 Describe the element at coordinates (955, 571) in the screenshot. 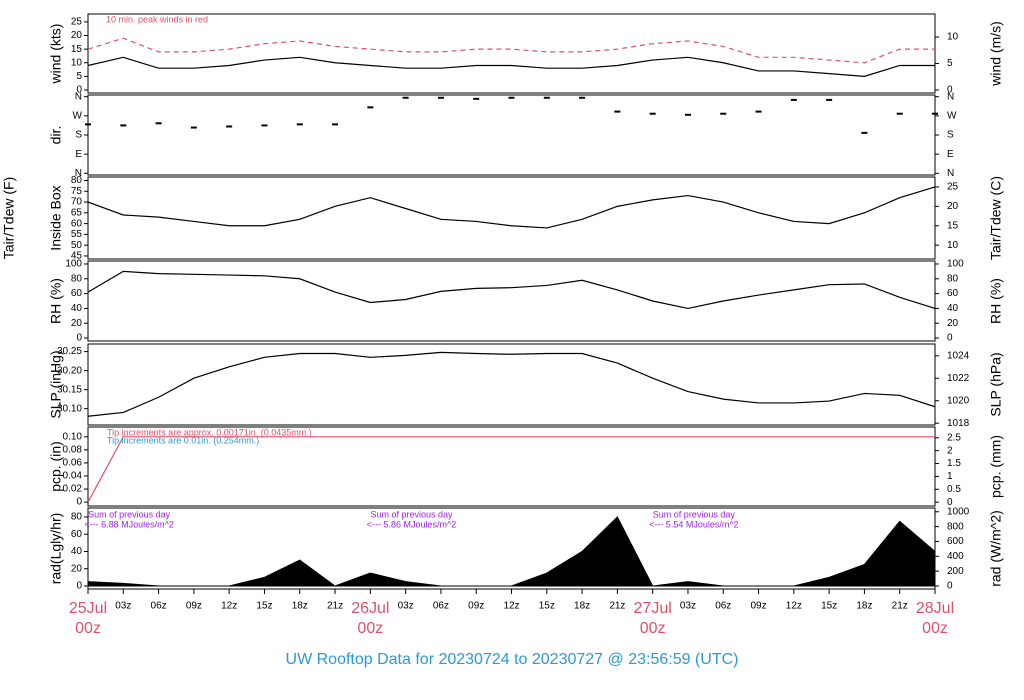

I see `y2-tick-label: 200` at that location.